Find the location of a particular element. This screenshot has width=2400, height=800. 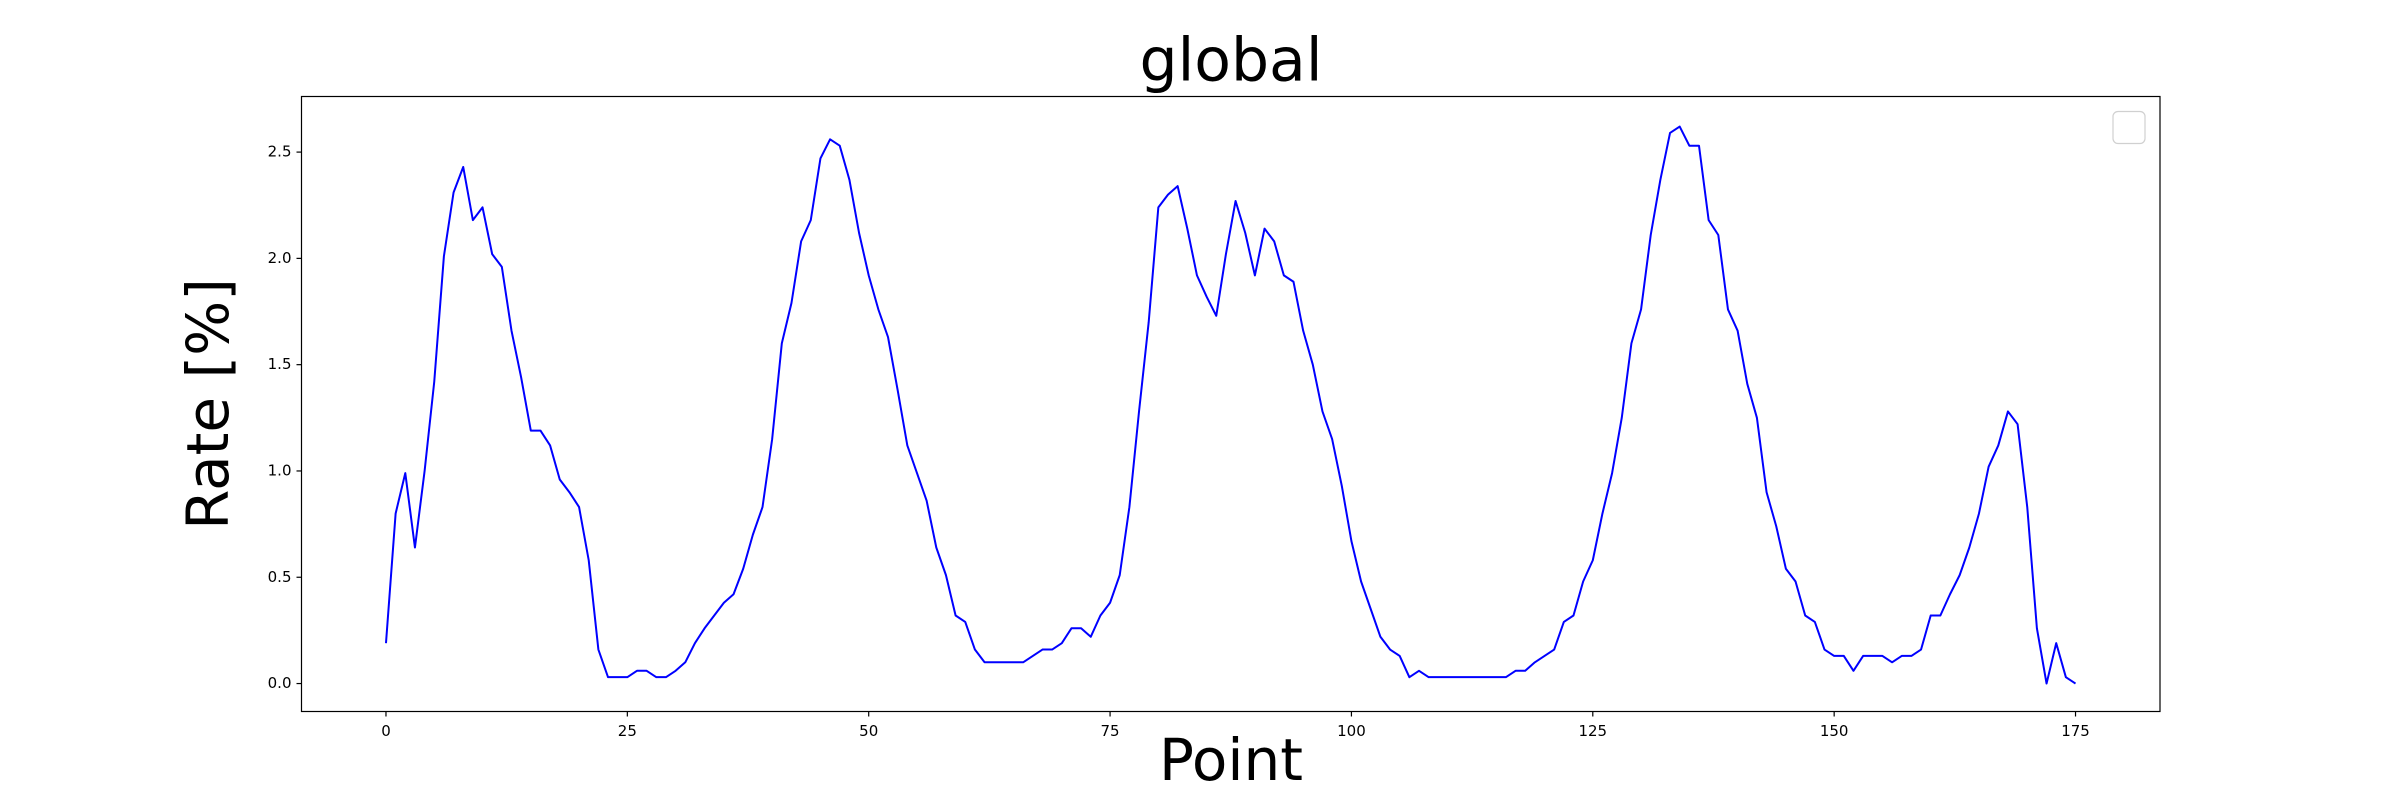

legend-box is located at coordinates (2129, 127).